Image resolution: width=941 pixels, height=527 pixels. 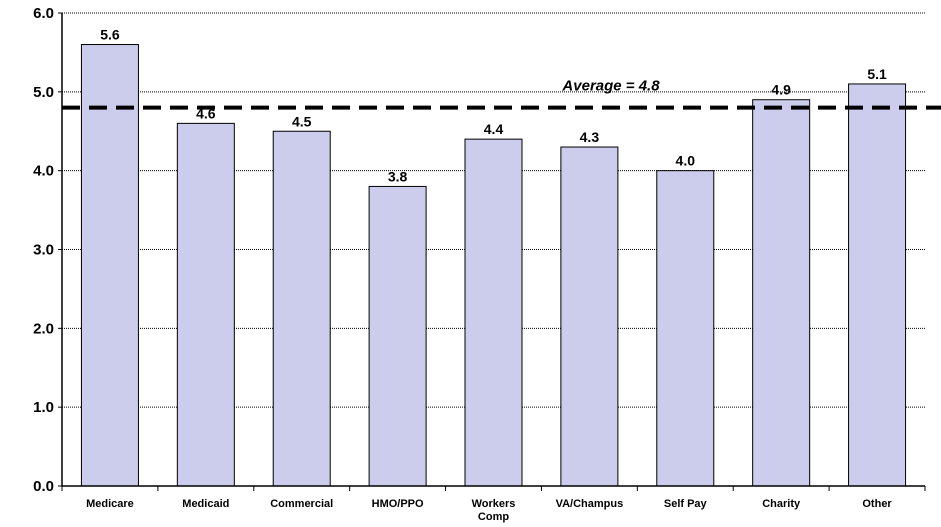 What do you see at coordinates (610, 86) in the screenshot?
I see `average-label: Average = 4.8` at bounding box center [610, 86].